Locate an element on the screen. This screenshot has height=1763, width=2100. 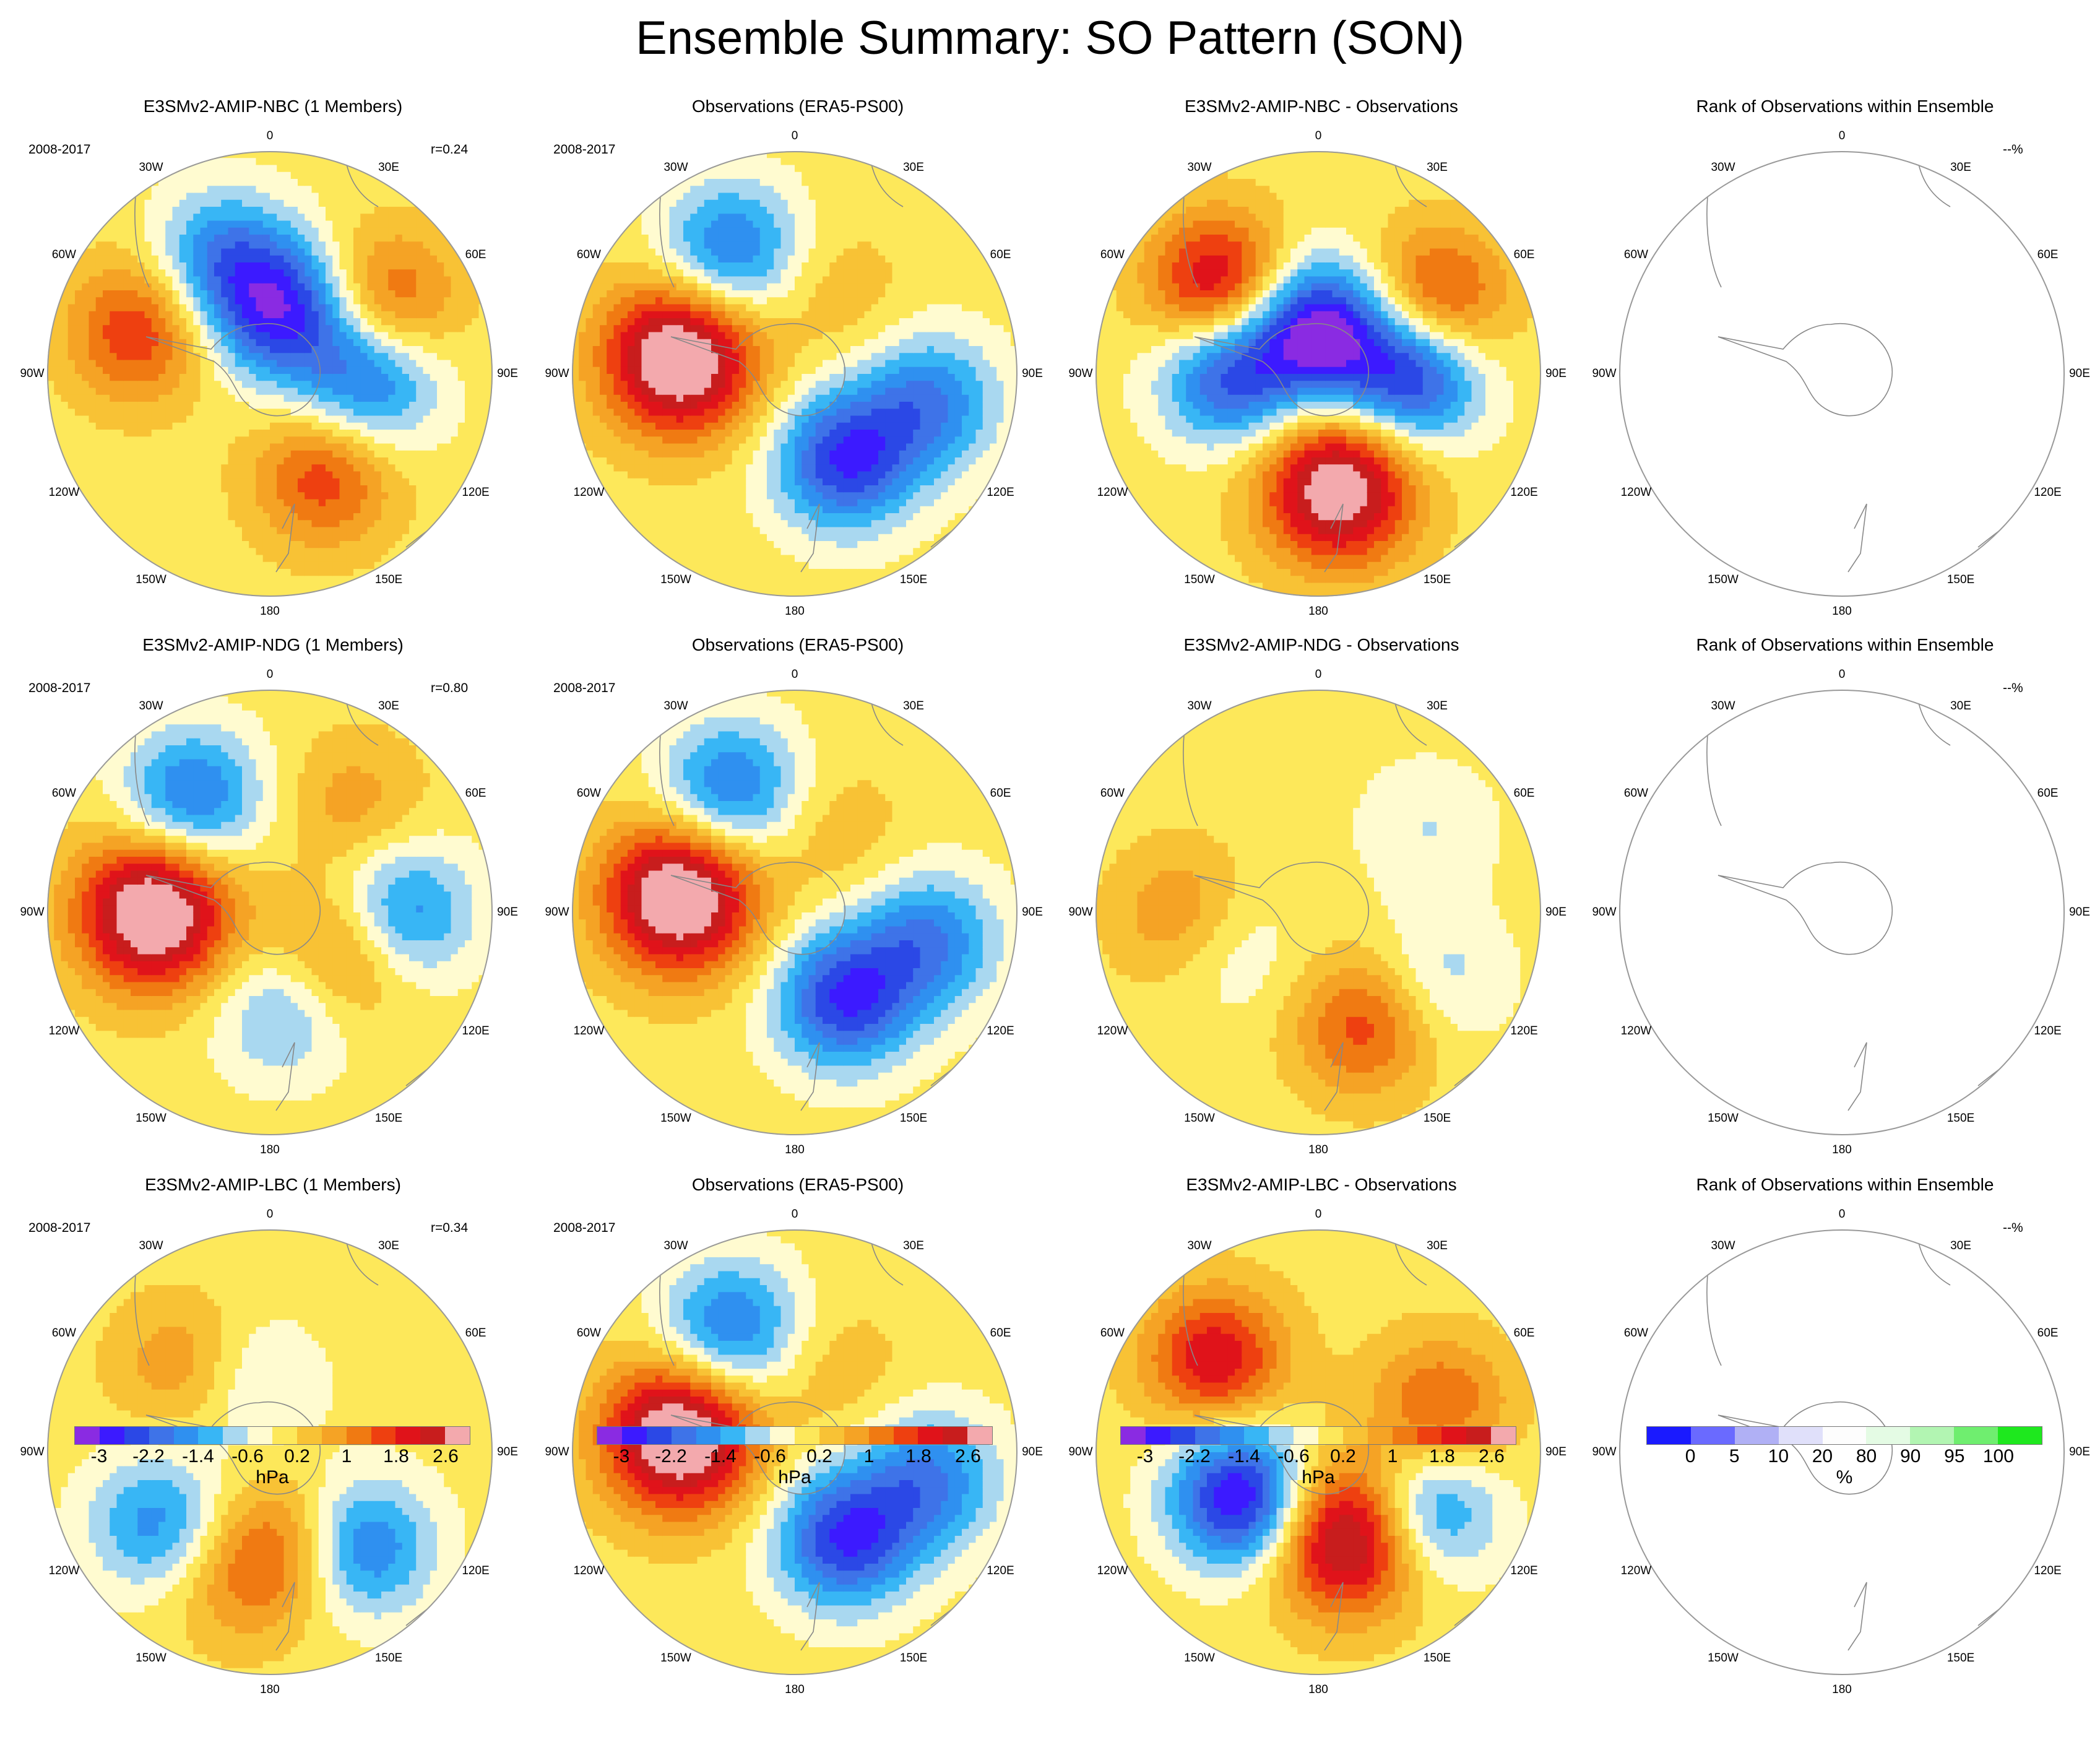
colorbar-tick-label: -1.4 is located at coordinates (198, 1457).